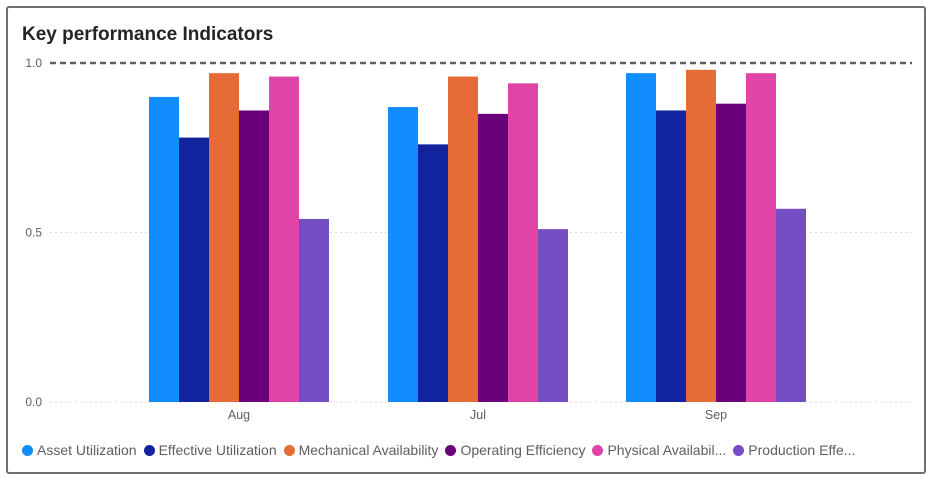  What do you see at coordinates (368, 450) in the screenshot?
I see `legend-label: Mechanical Availability` at bounding box center [368, 450].